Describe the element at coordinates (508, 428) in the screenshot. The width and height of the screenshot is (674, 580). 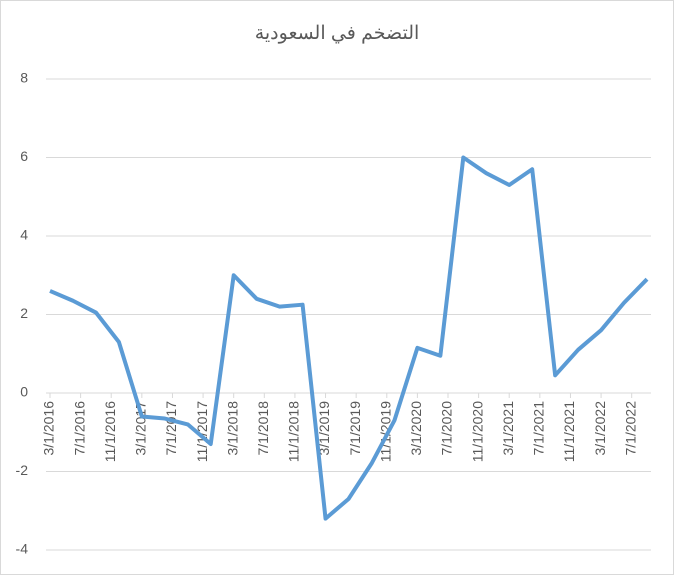
I see `x-tick-label: 3/1/2021` at that location.